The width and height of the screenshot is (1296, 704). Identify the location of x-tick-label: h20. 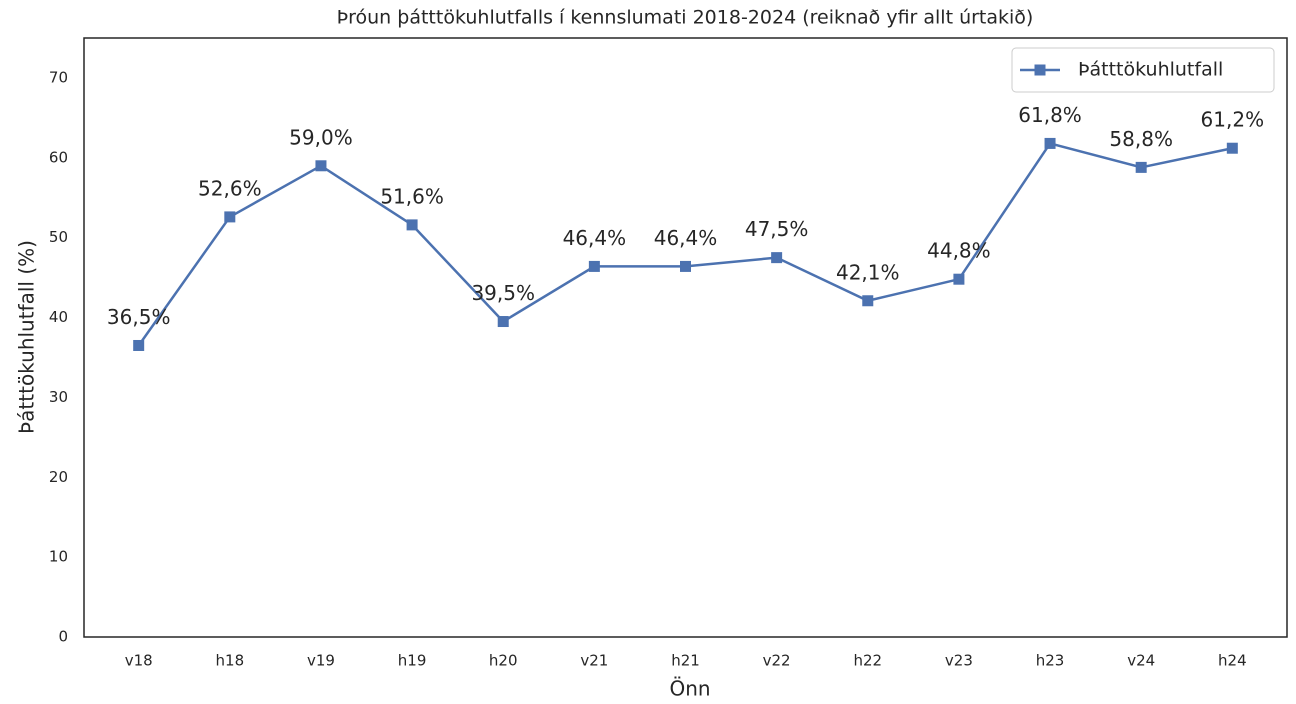
(503, 661).